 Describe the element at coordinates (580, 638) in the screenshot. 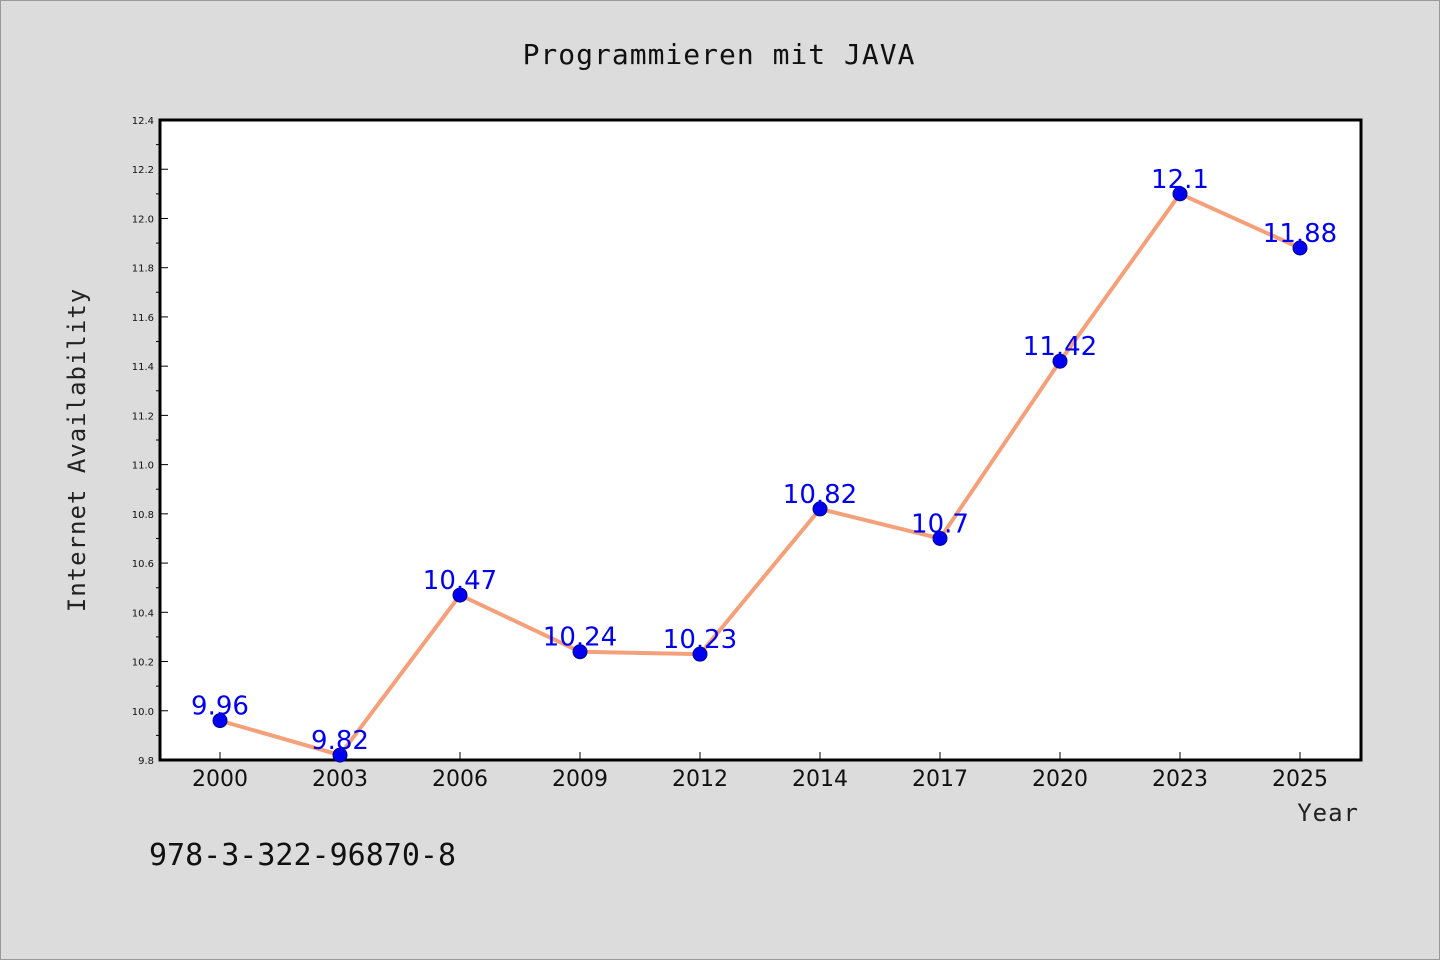

I see `data-label: 10.24` at that location.